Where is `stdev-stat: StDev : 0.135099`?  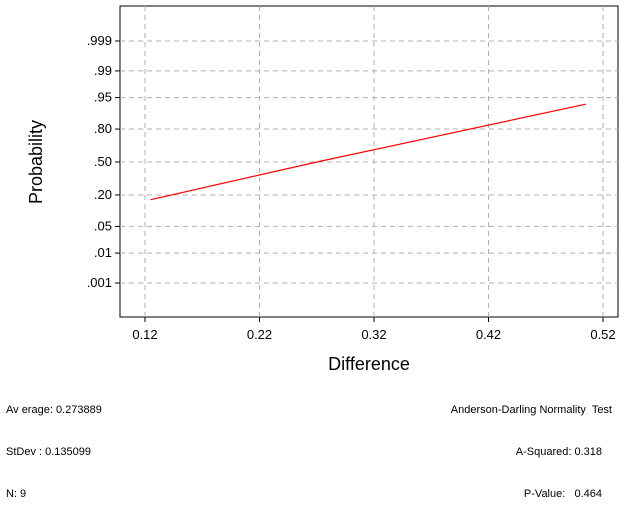 stdev-stat: StDev : 0.135099 is located at coordinates (49, 452).